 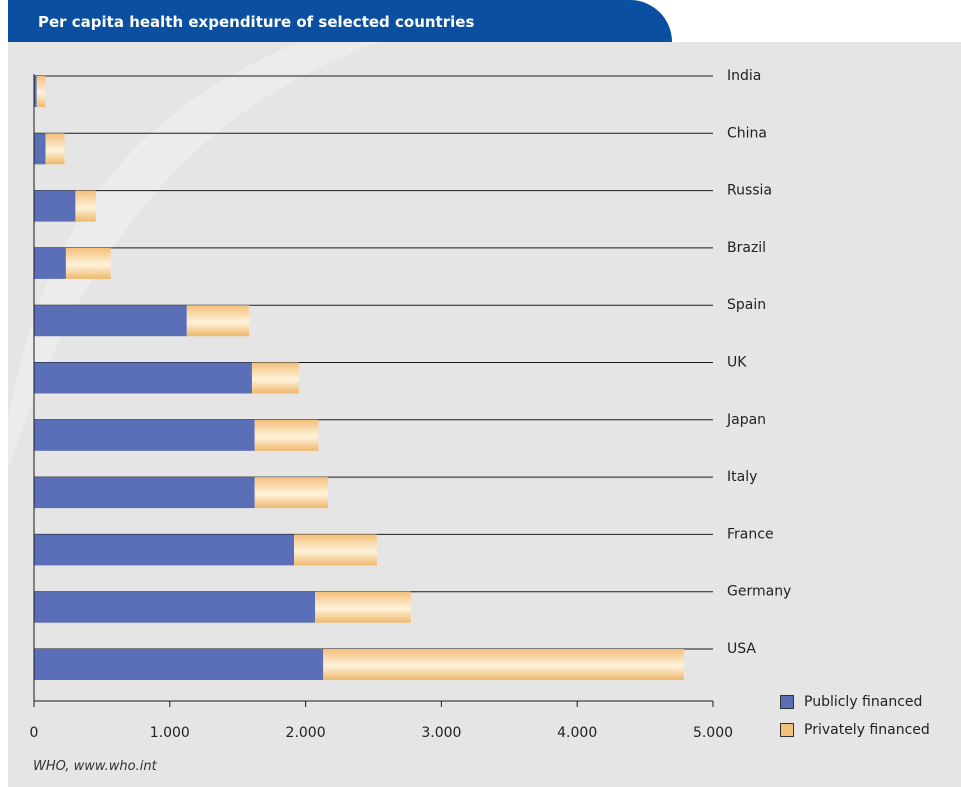 What do you see at coordinates (291, 493) in the screenshot?
I see `bar-italy-privately-financed` at bounding box center [291, 493].